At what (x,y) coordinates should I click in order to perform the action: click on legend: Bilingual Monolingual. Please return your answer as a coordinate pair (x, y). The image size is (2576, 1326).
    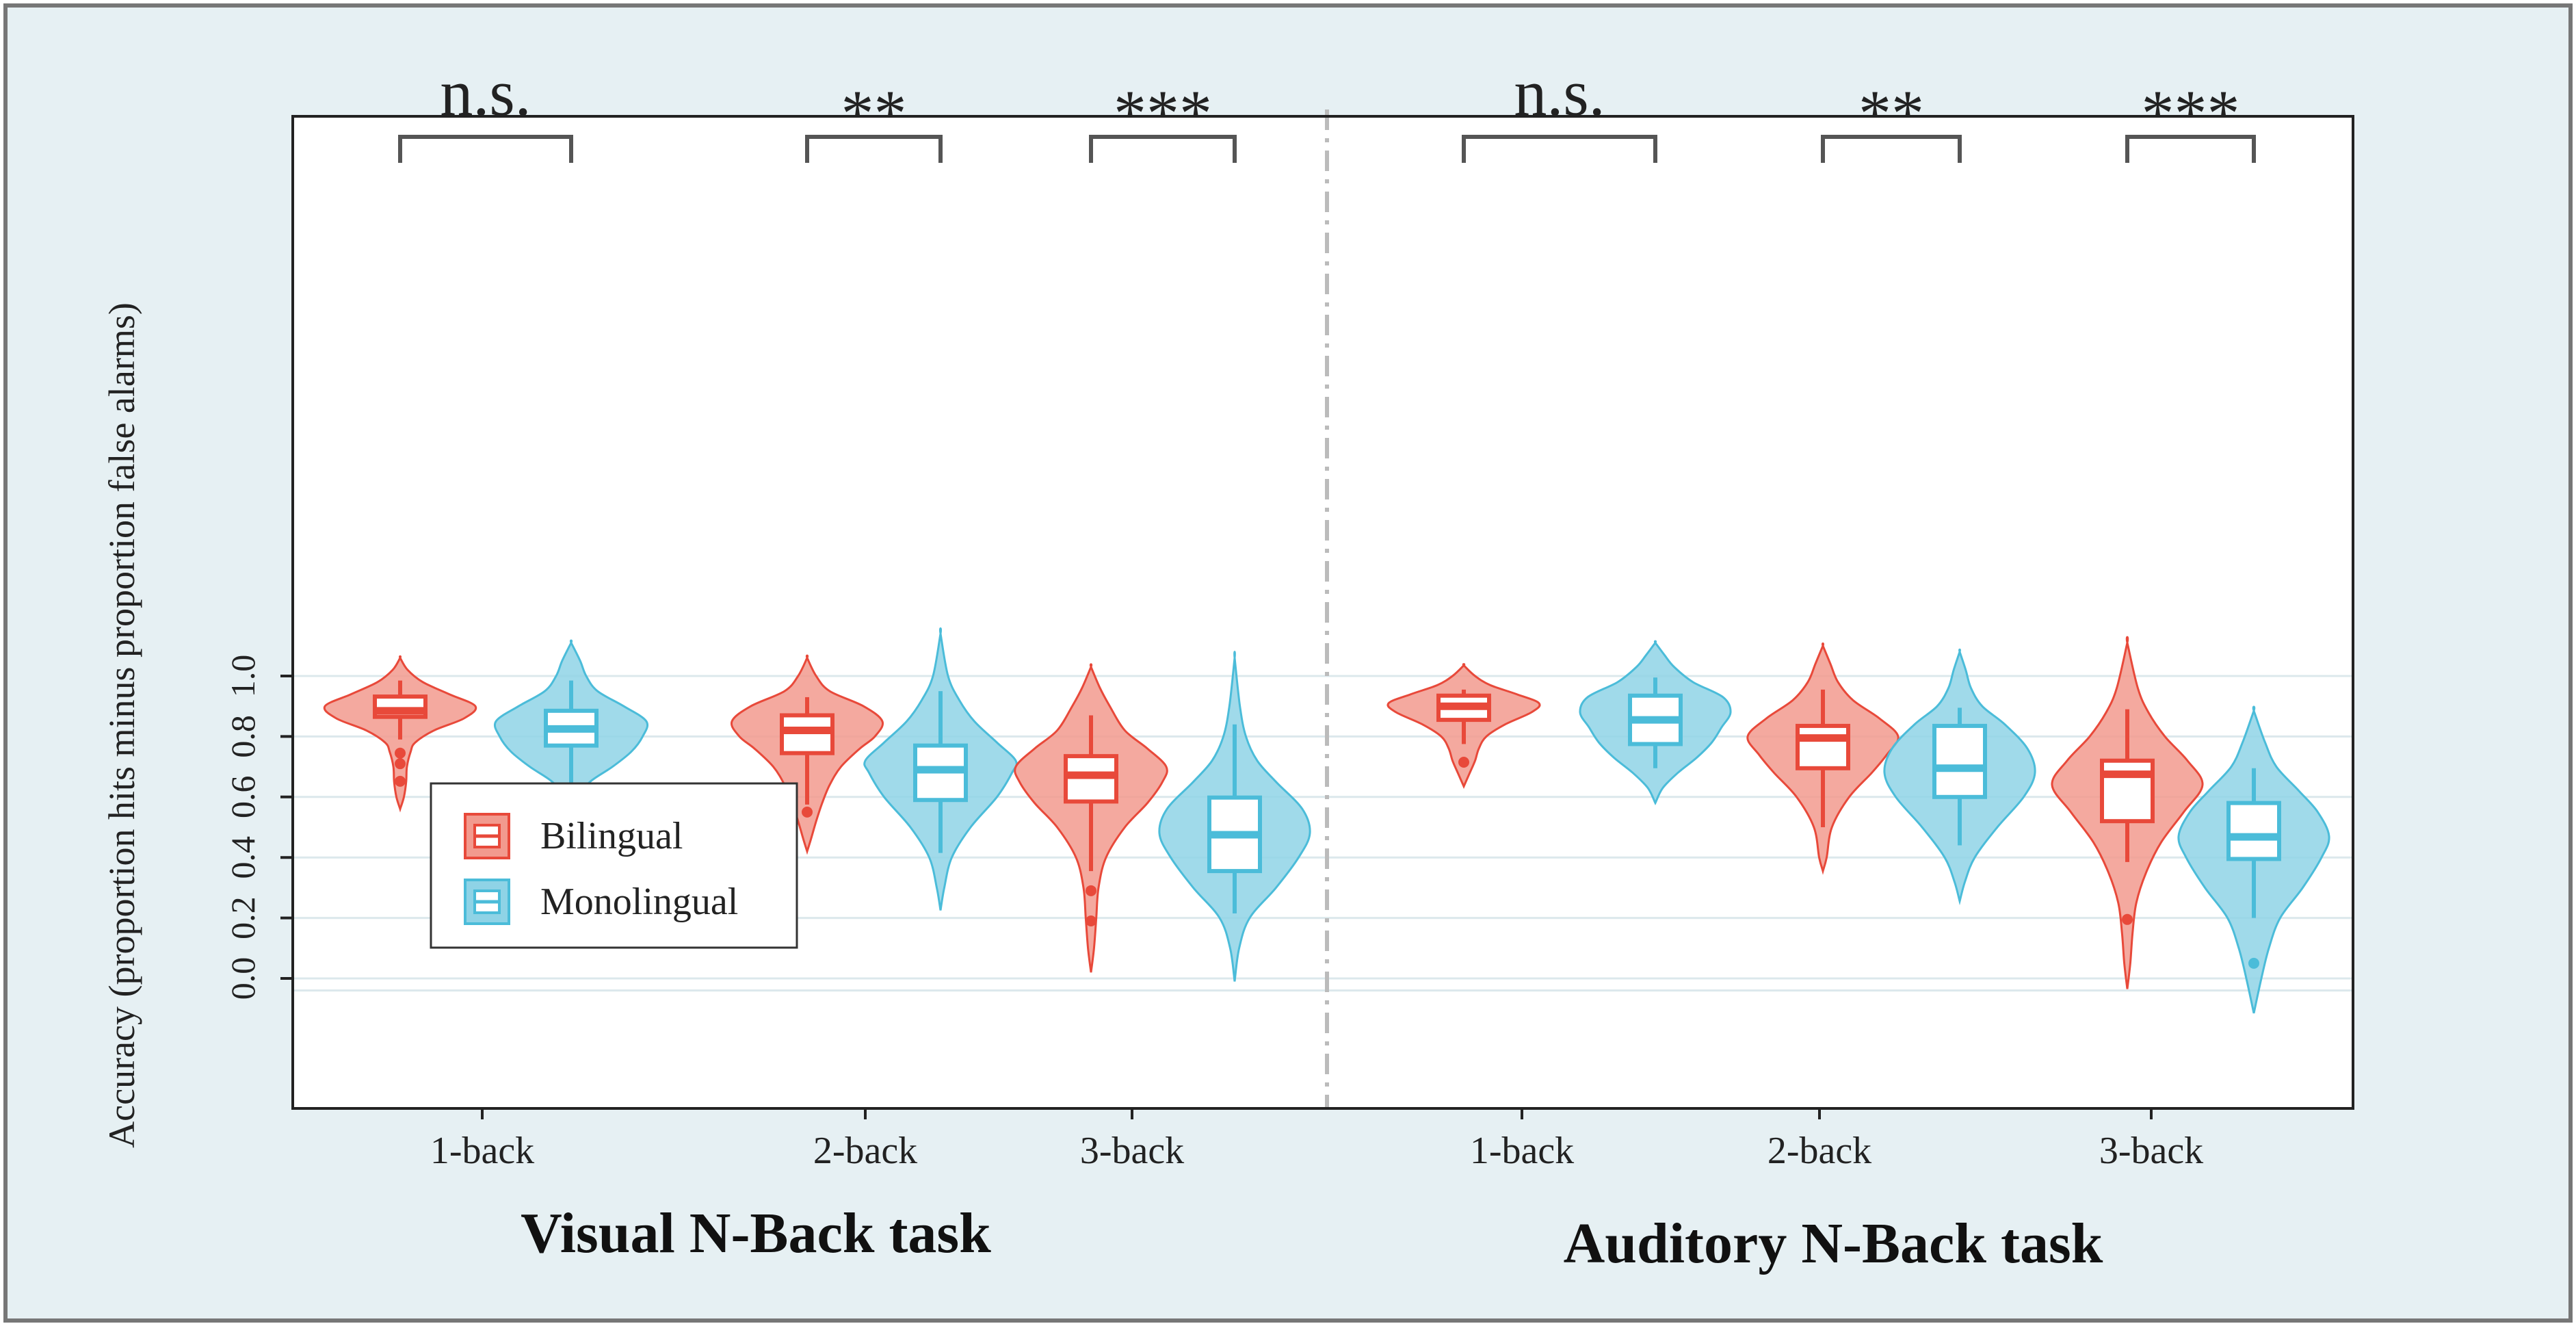
    Looking at the image, I should click on (614, 865).